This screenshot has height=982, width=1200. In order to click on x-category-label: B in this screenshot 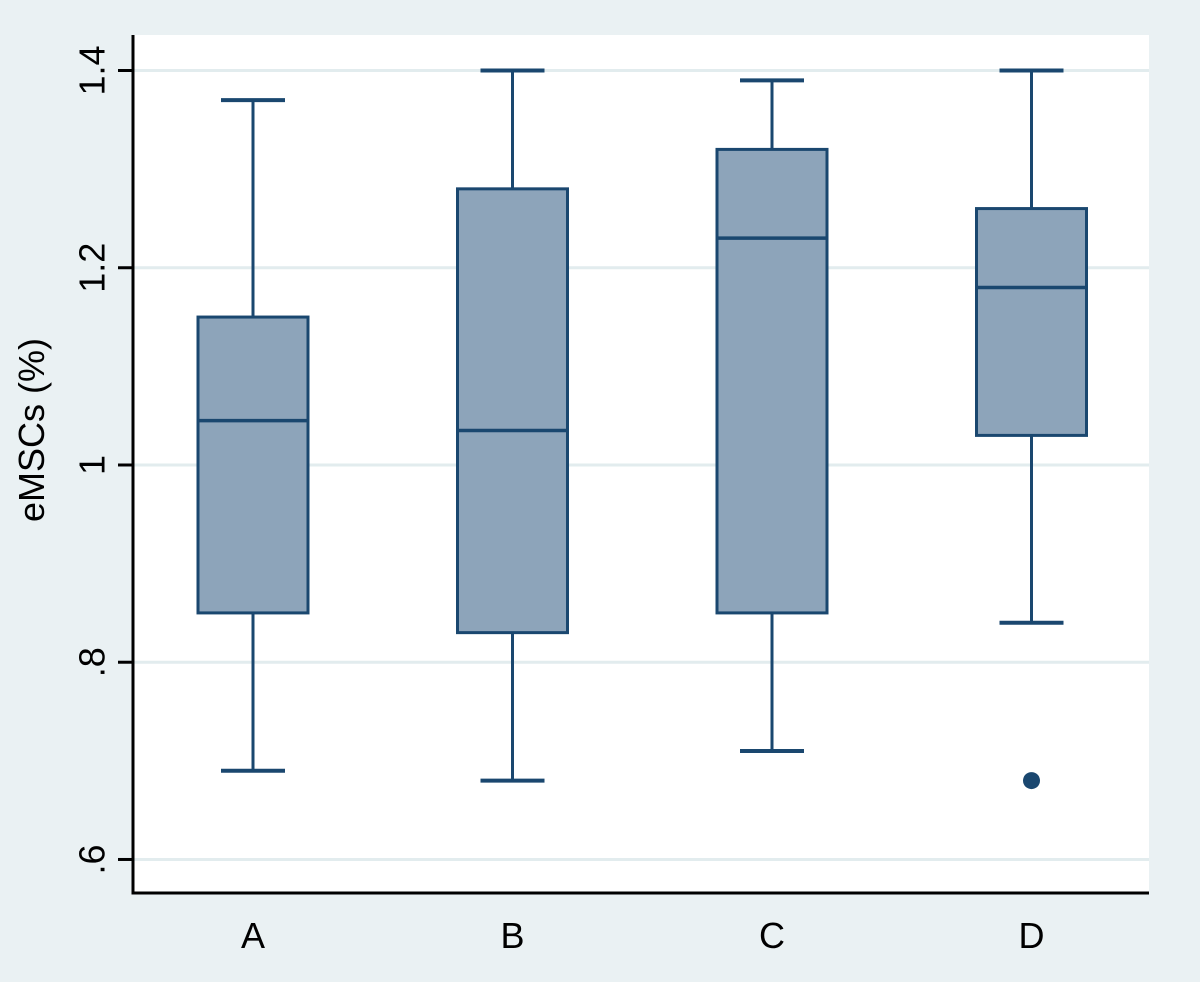, I will do `click(512, 935)`.